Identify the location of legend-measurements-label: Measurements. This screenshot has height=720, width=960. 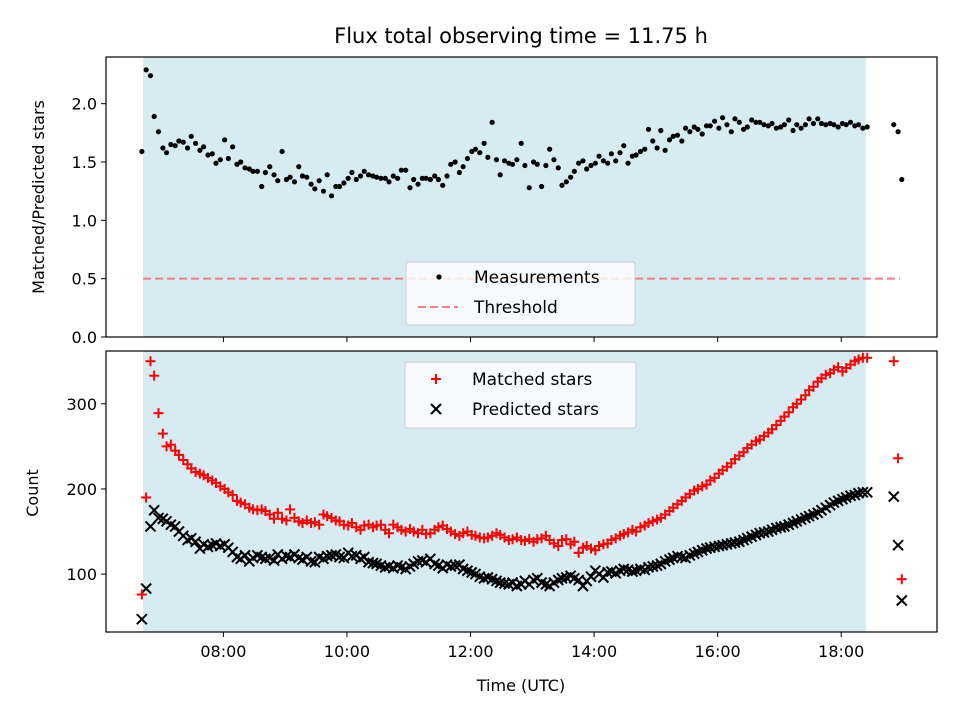
(537, 278).